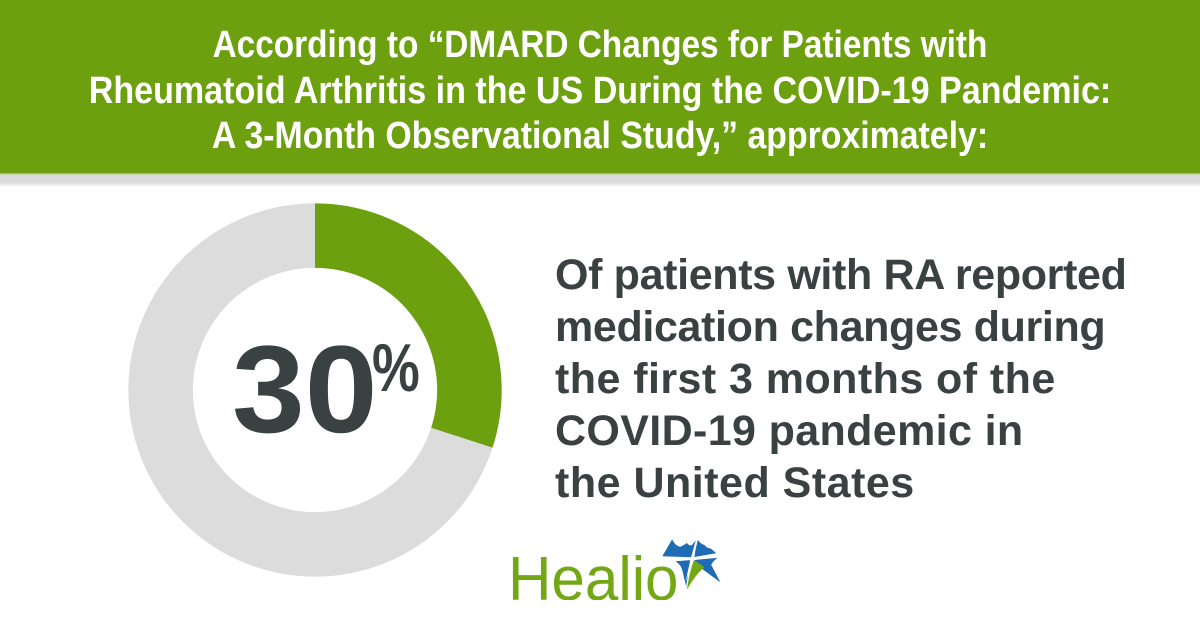 The height and width of the screenshot is (630, 1200). What do you see at coordinates (593, 572) in the screenshot?
I see `svg-text: Healio` at bounding box center [593, 572].